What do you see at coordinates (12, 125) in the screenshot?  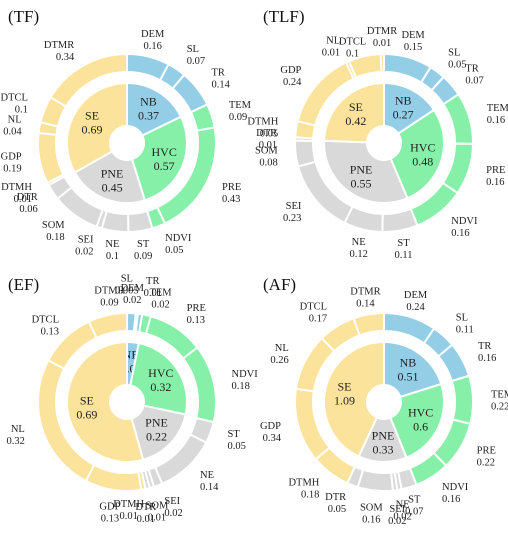 I see `outer-label: NL 0.04` at bounding box center [12, 125].